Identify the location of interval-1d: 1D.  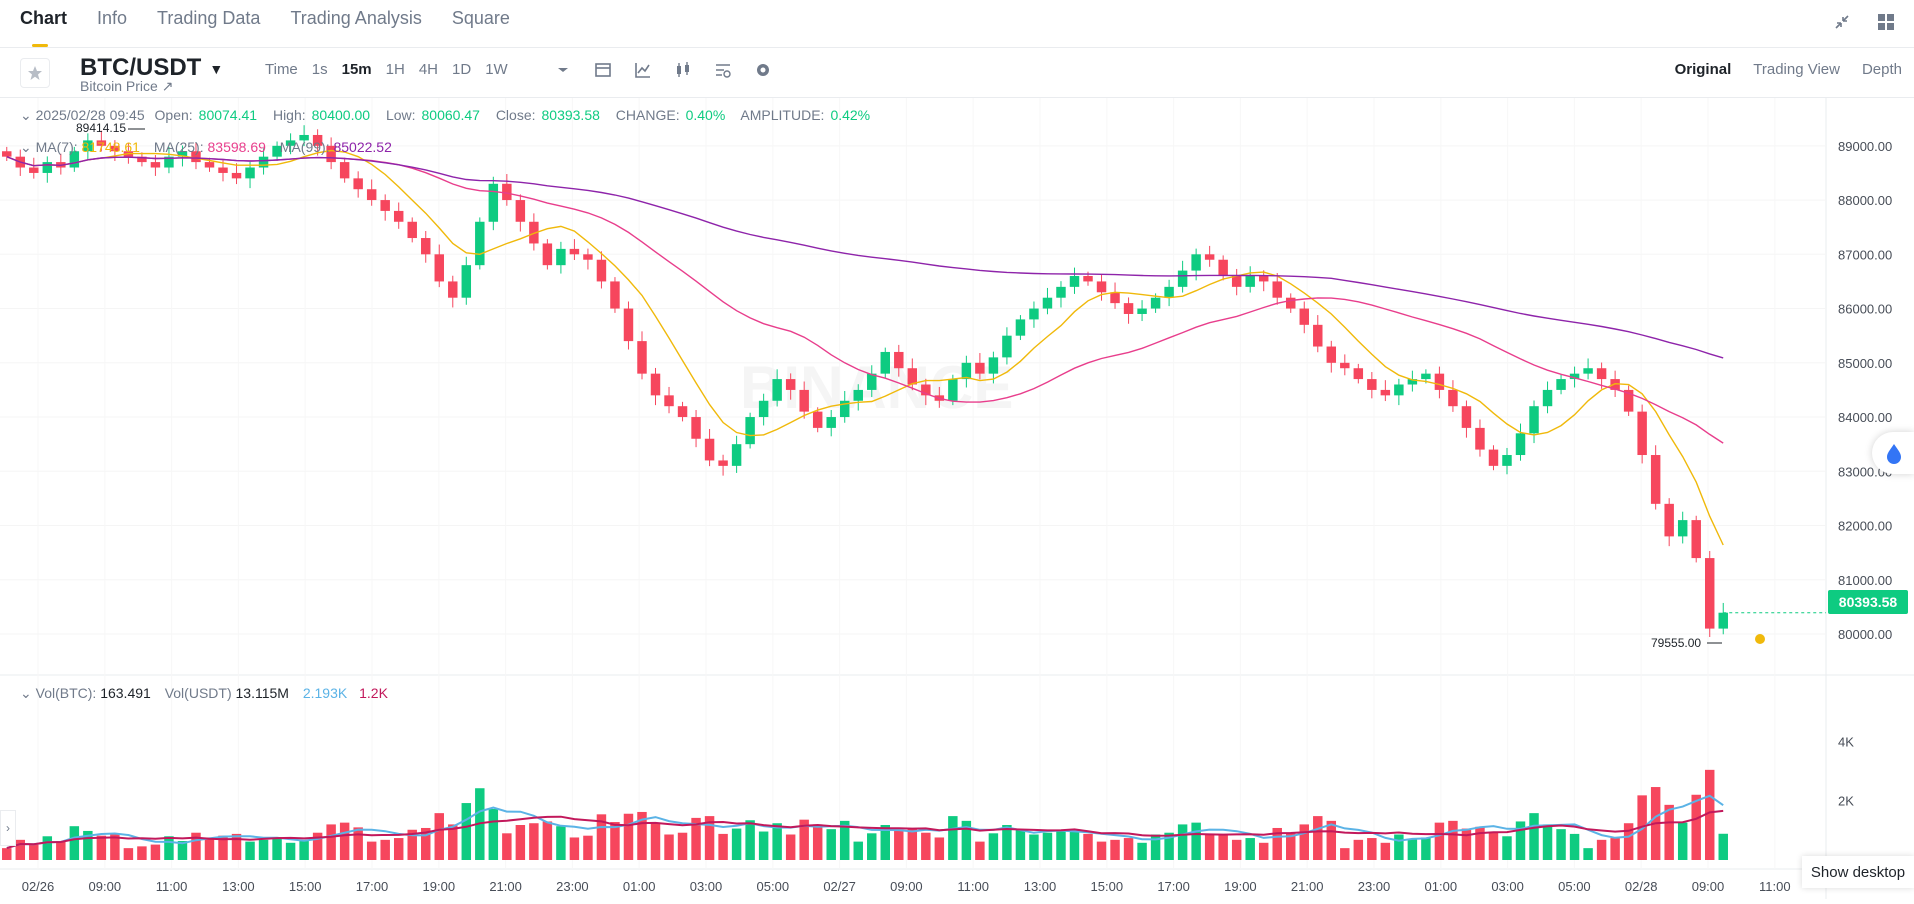
(462, 69).